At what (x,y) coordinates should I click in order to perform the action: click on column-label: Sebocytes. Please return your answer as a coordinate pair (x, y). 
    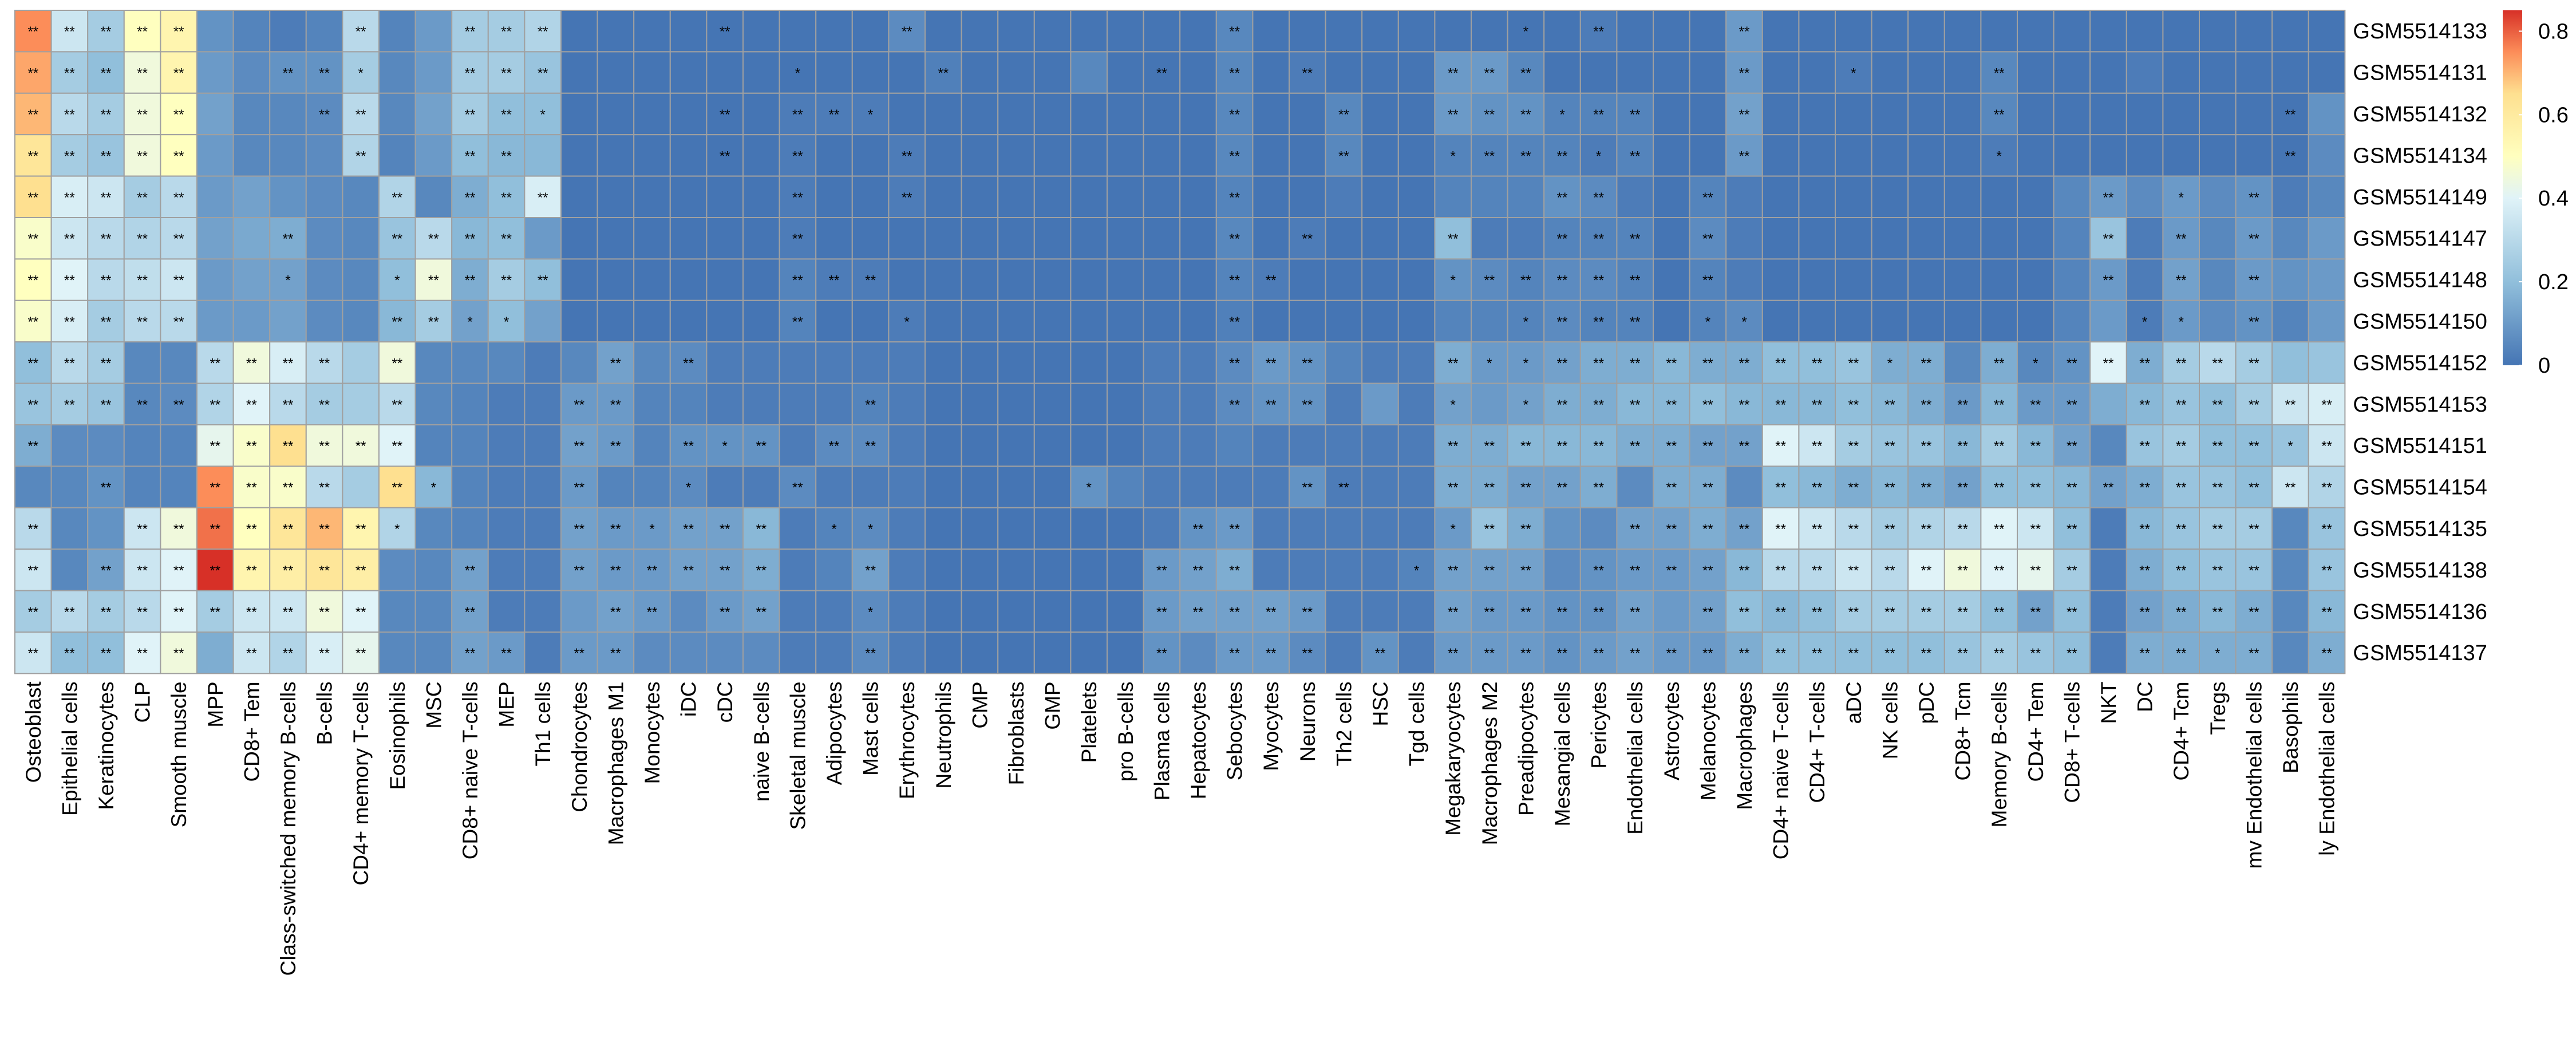
    Looking at the image, I should click on (1235, 730).